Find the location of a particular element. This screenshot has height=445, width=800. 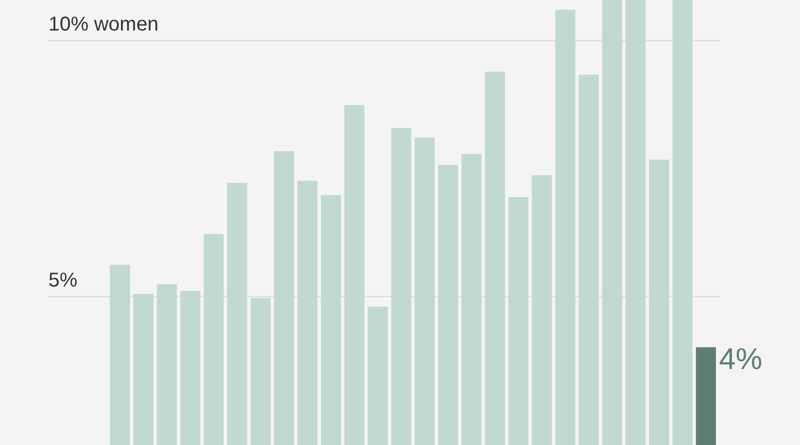

y-tick-label: 5% is located at coordinates (63, 280).